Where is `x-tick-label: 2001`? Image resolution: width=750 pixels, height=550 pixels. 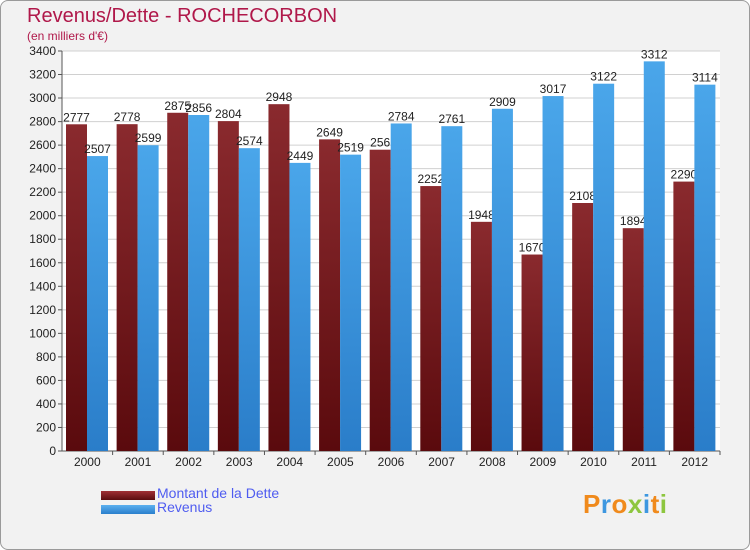 x-tick-label: 2001 is located at coordinates (138, 462).